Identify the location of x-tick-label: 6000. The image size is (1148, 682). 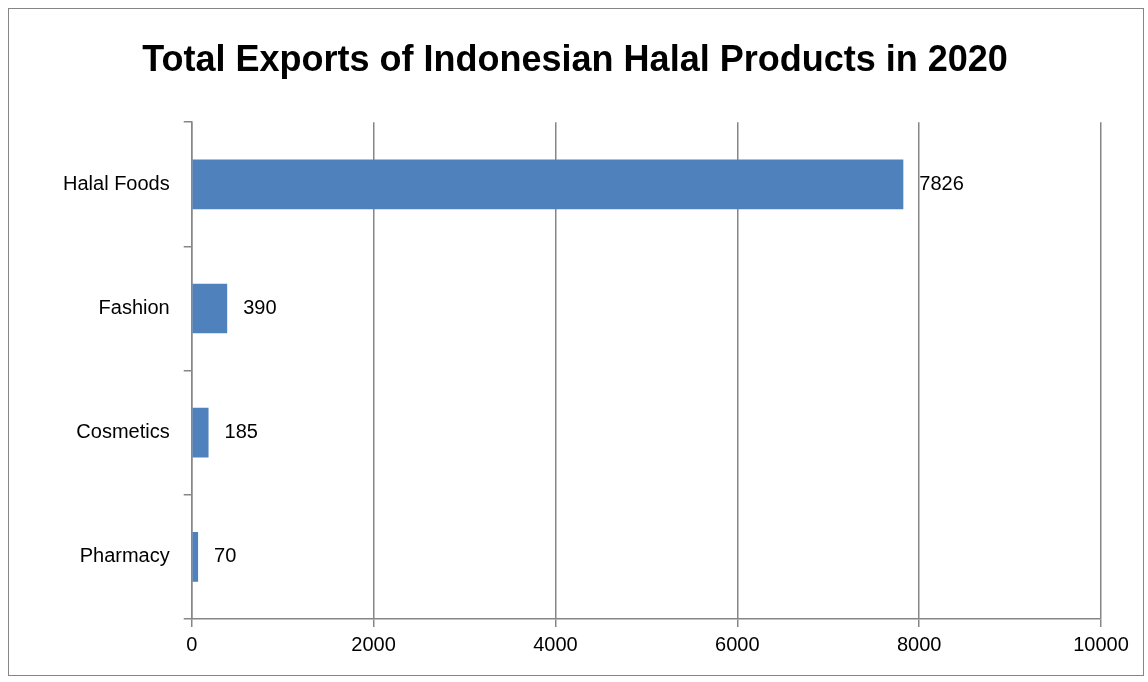
(737, 643).